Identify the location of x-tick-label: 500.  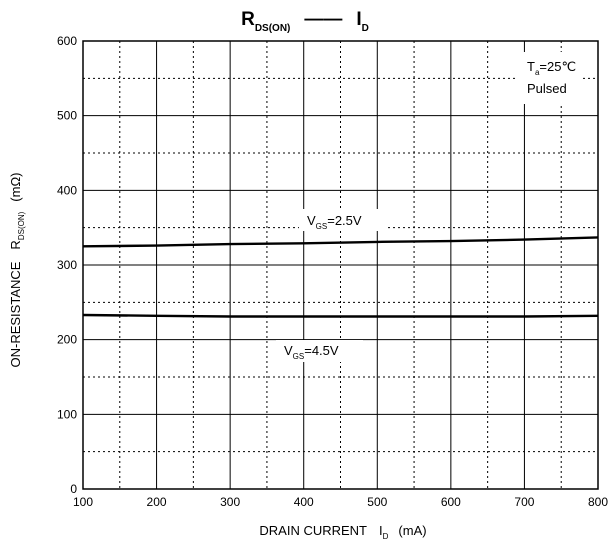
(377, 502).